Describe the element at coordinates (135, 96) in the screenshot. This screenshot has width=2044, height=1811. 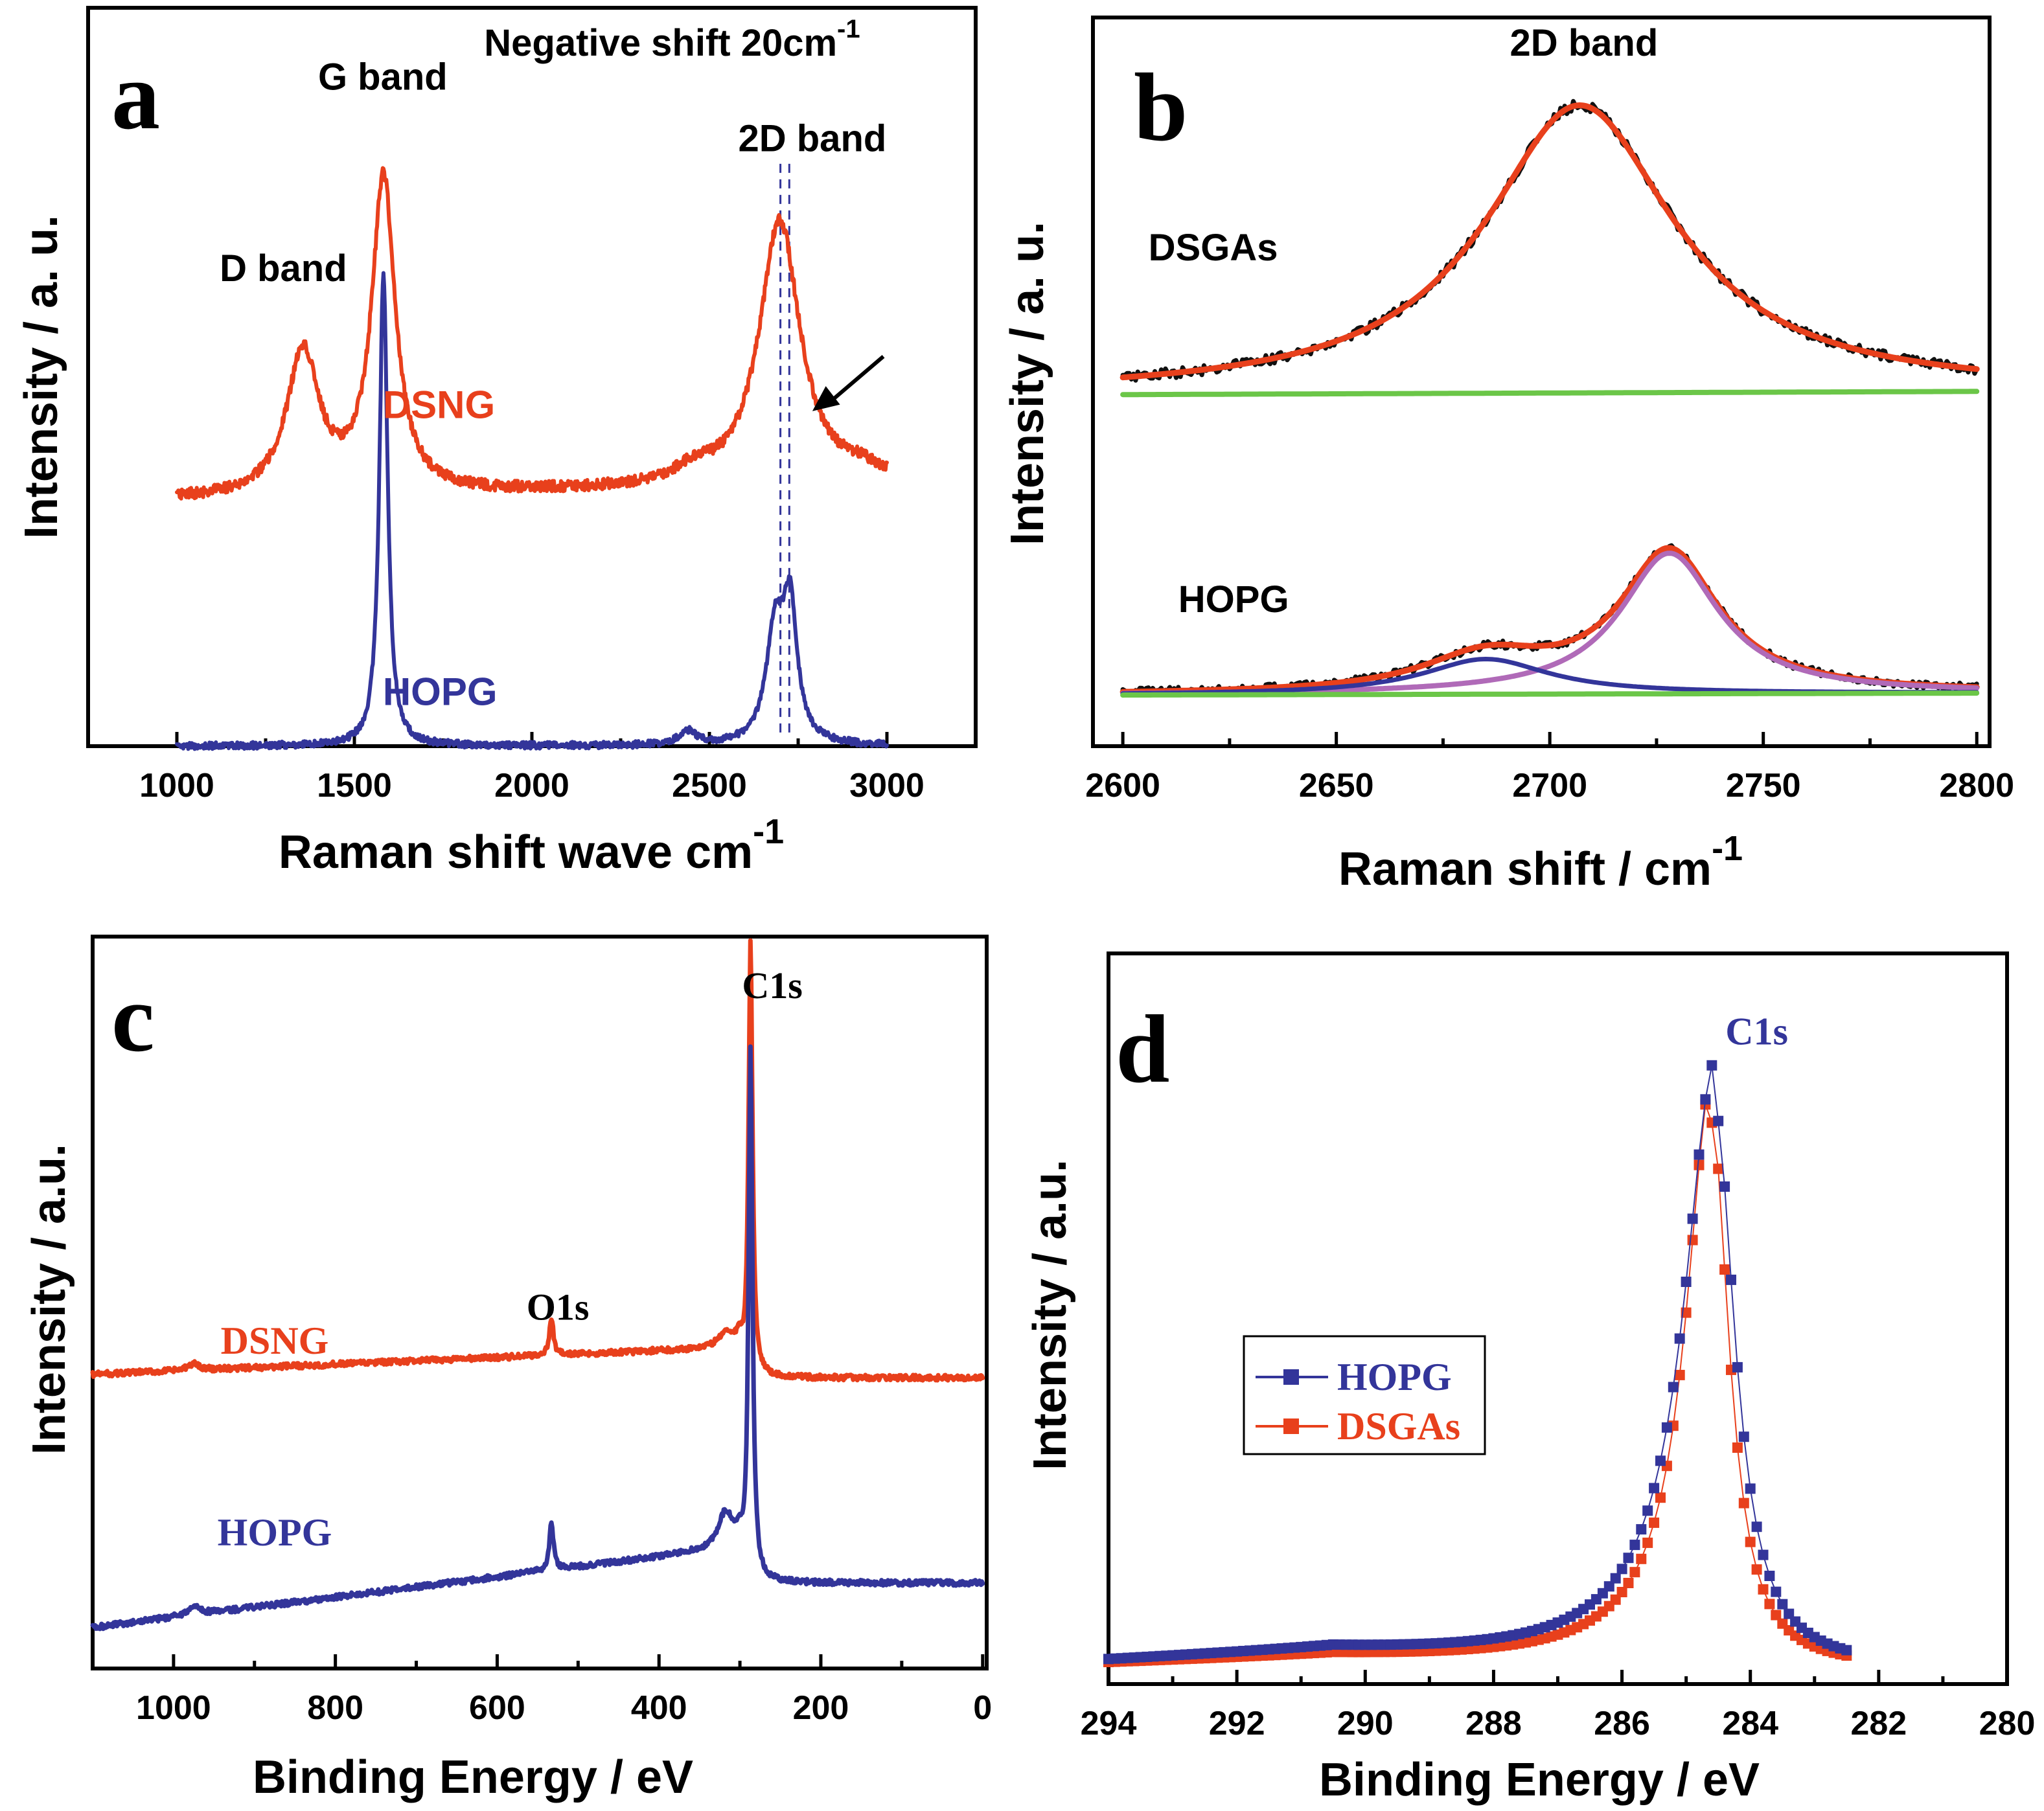
I see `panel-a-label: a` at that location.